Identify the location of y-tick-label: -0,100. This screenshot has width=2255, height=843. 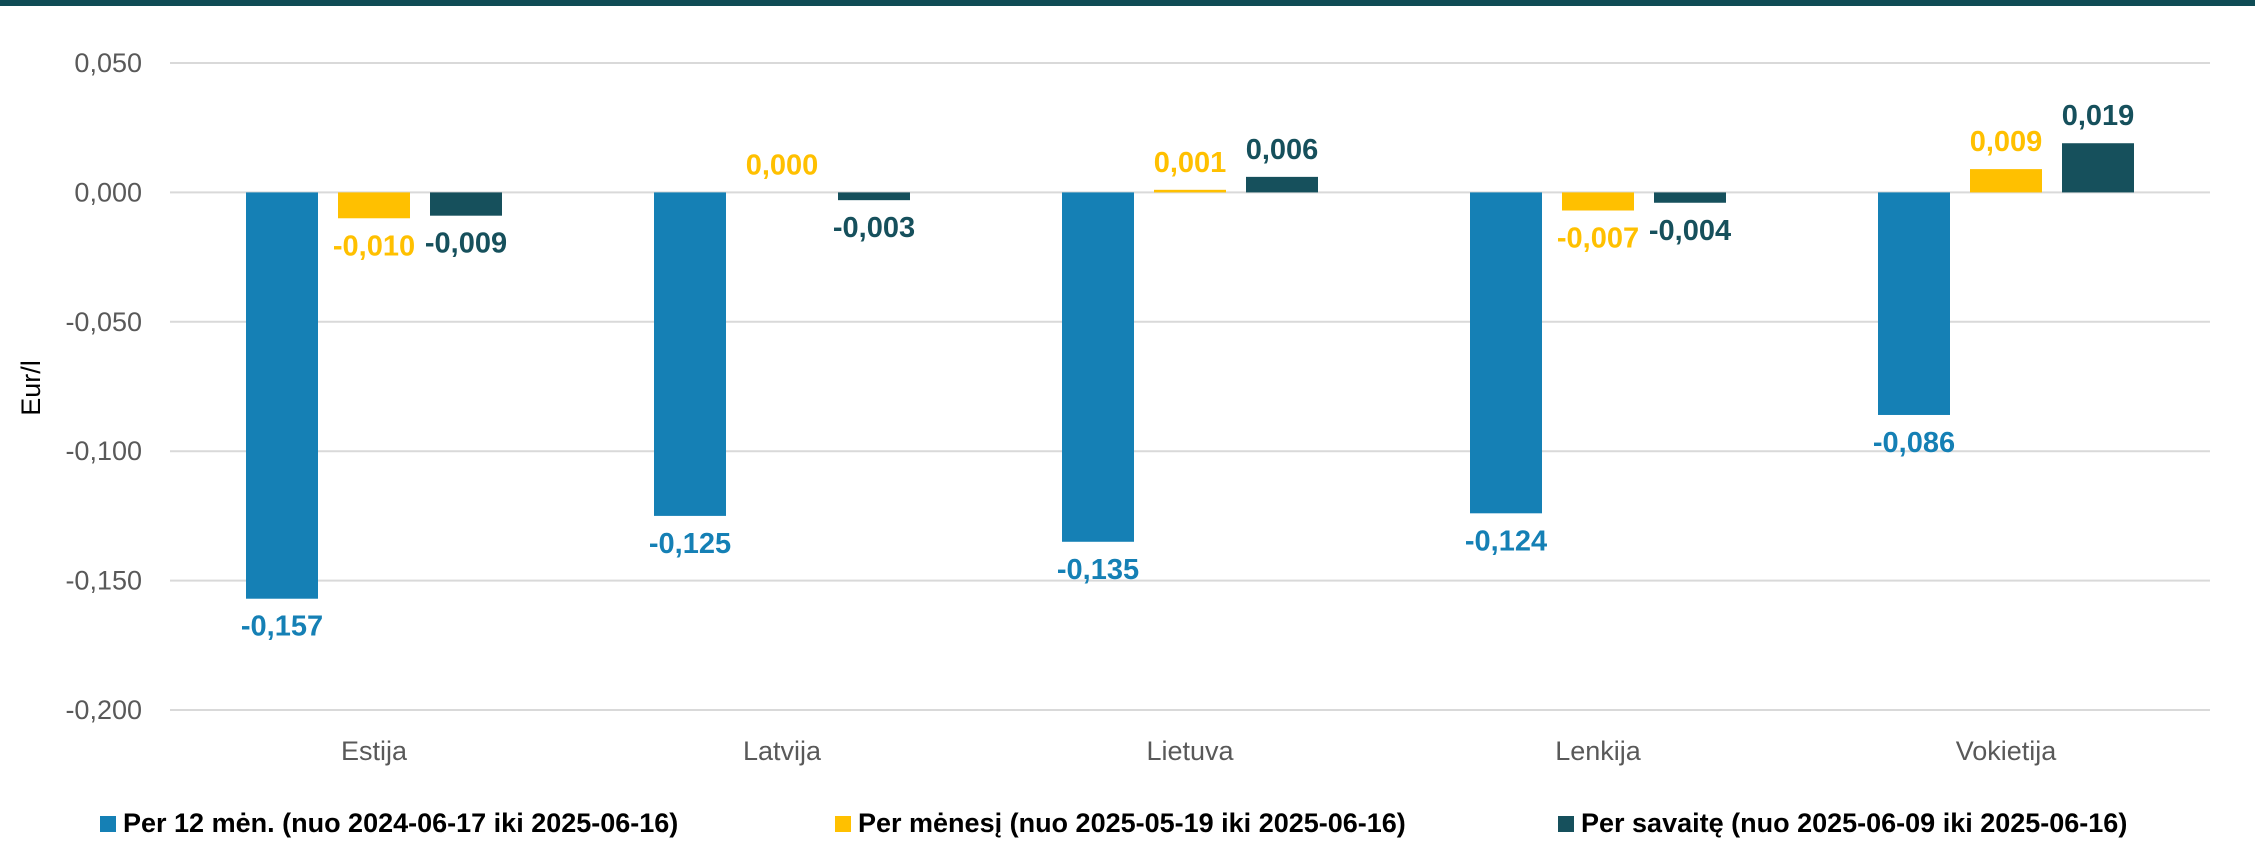
(103, 451).